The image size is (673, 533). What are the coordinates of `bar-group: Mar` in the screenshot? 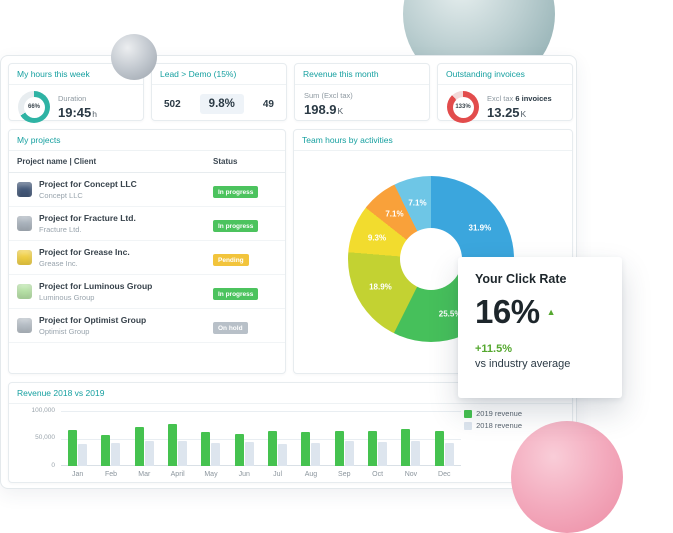 It's located at (144, 444).